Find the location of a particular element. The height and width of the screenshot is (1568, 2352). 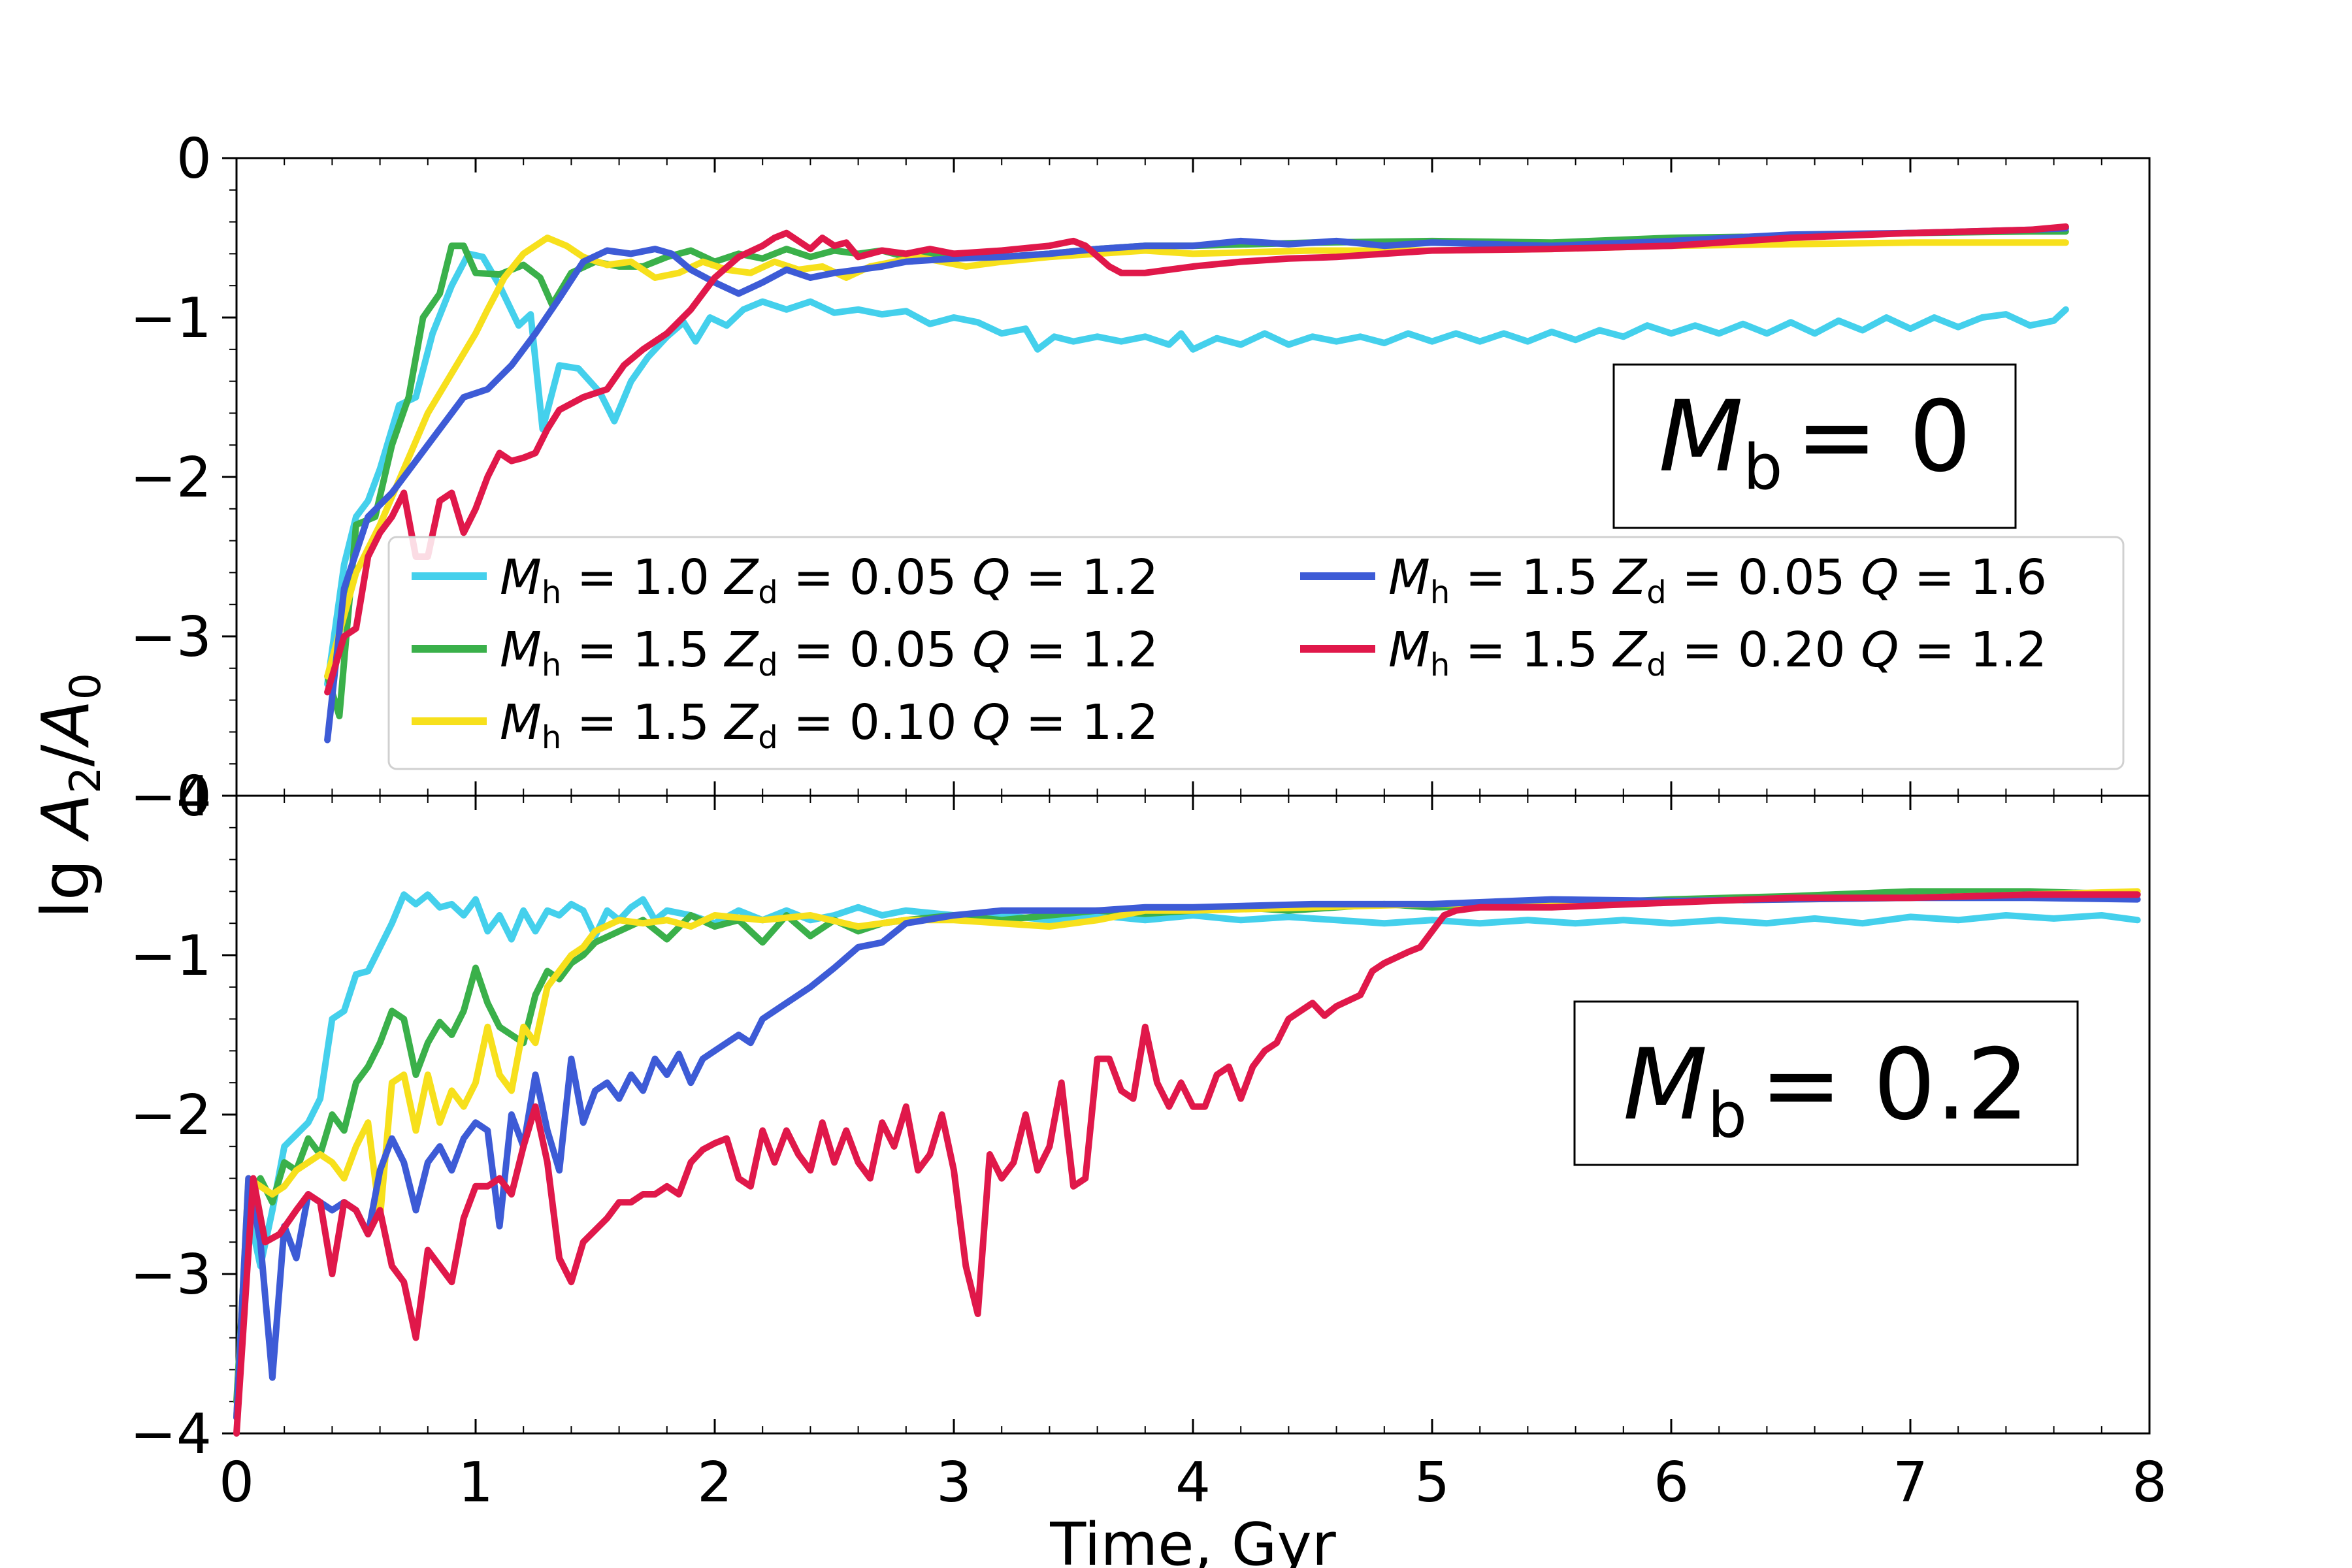

panel-top-y-tick-labels: 0 −1 −2 −3 −4 is located at coordinates (171, 478).